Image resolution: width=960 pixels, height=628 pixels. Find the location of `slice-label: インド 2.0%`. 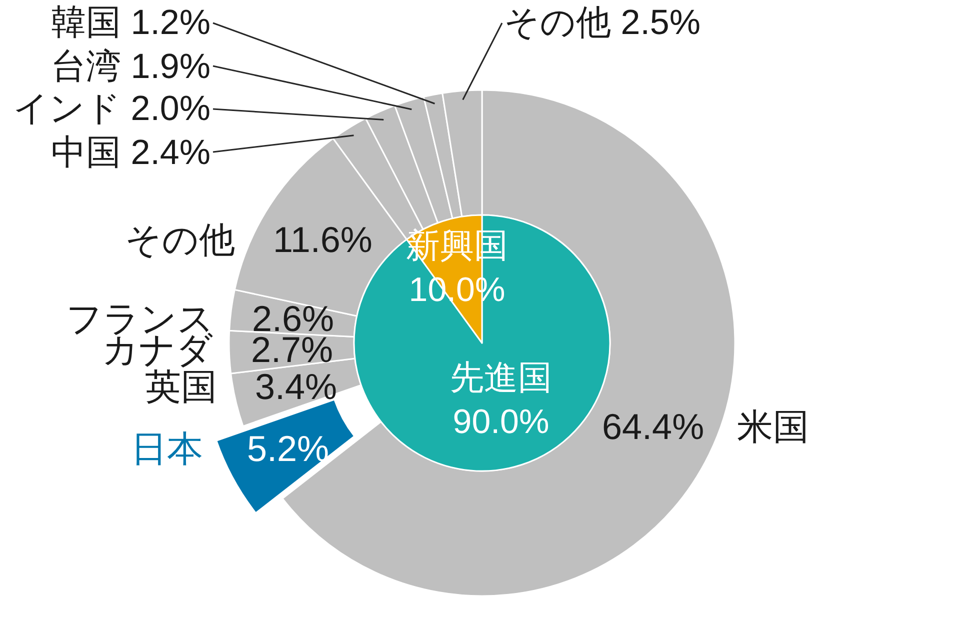

slice-label: インド 2.0% is located at coordinates (111, 108).